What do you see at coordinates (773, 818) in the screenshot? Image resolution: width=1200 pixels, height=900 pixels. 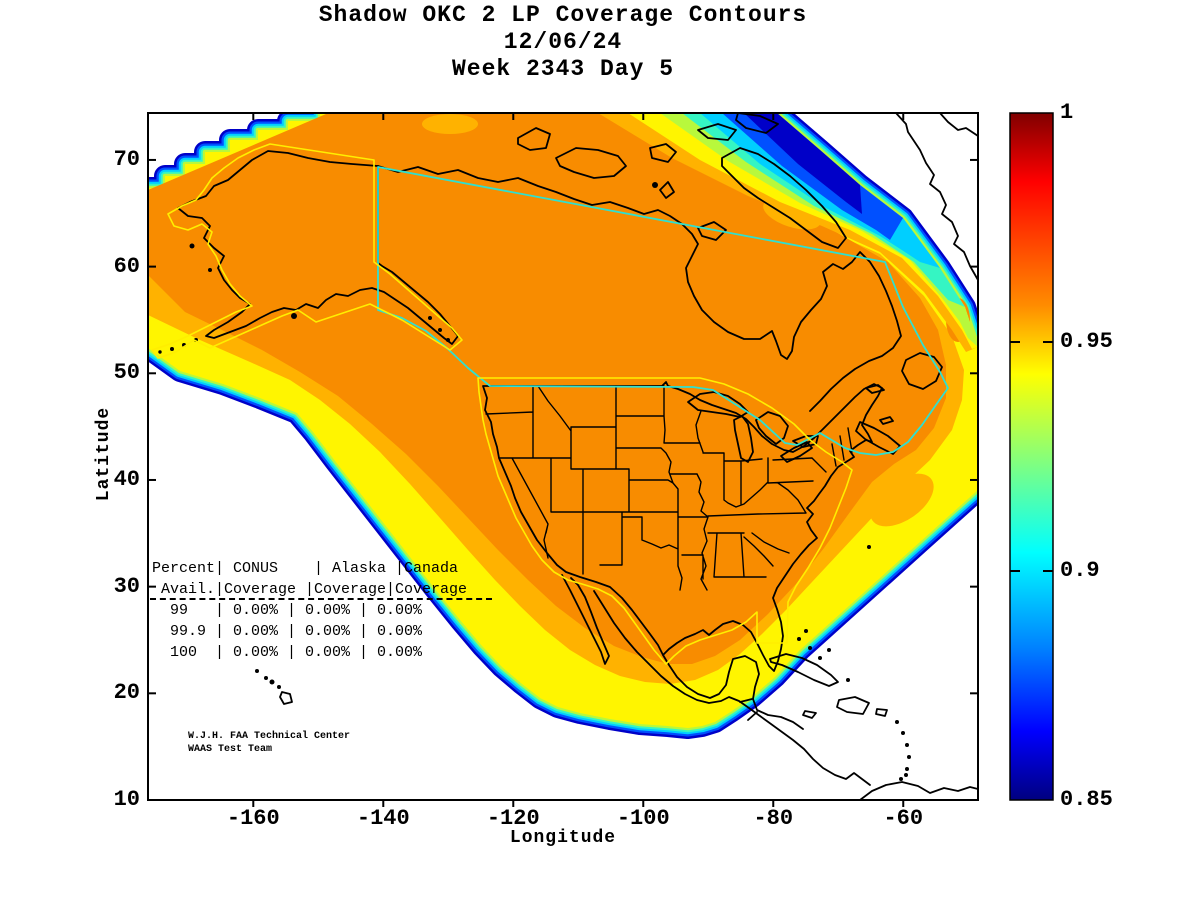 I see `x-tick-label: -80` at bounding box center [773, 818].